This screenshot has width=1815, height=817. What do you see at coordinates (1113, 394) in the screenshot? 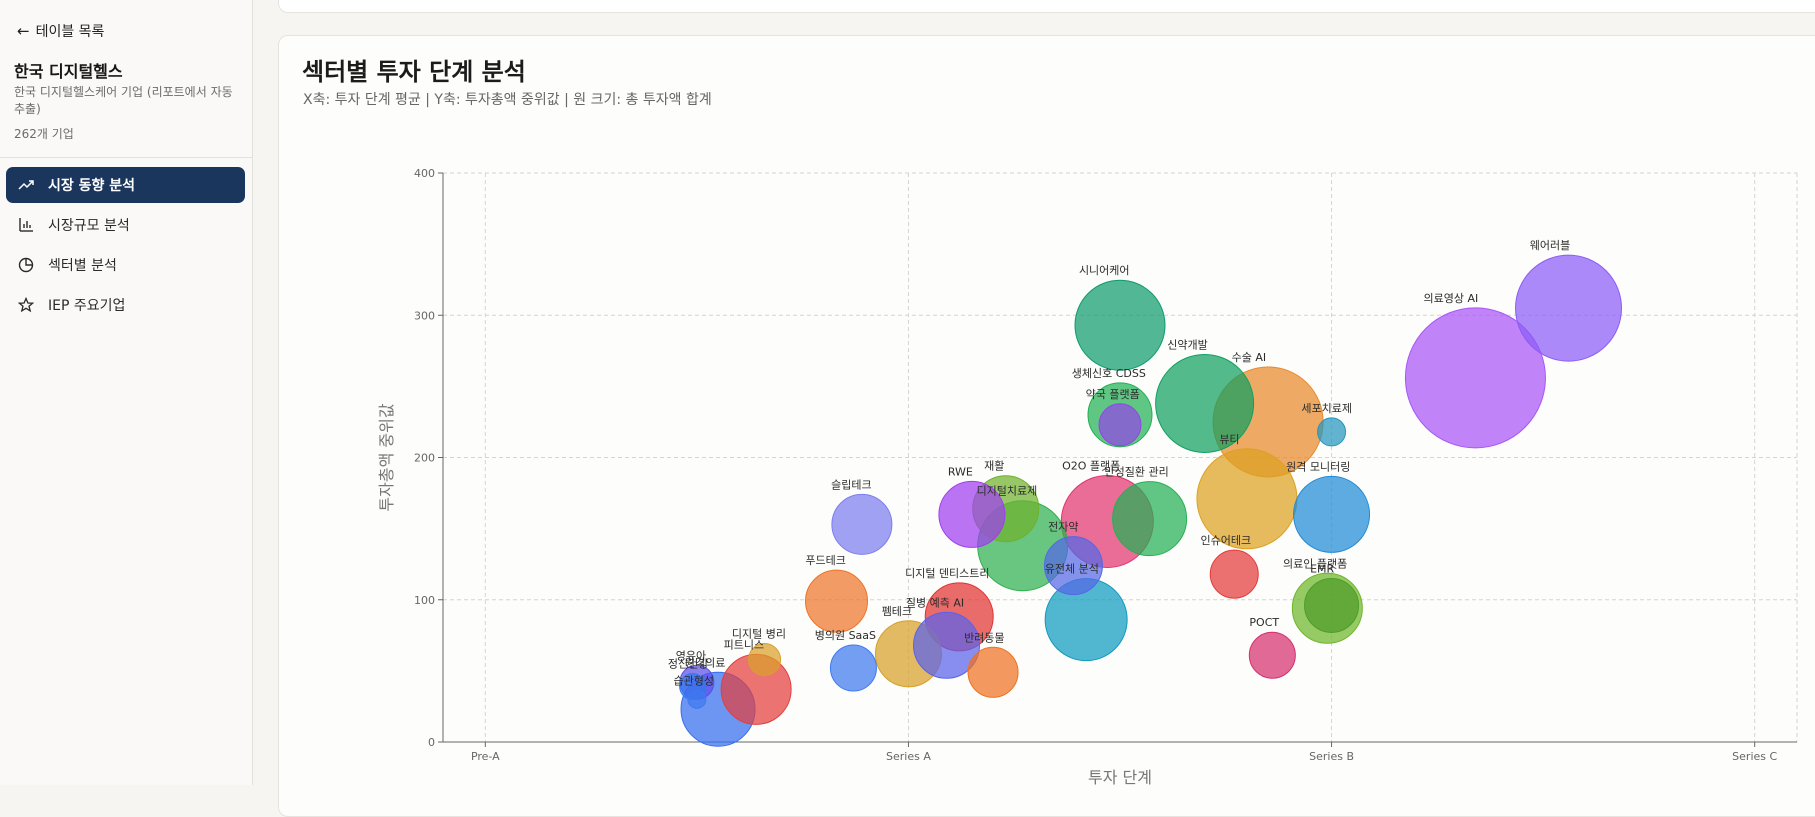
I see `bubble-label: 약국 플랫폼` at bounding box center [1113, 394].